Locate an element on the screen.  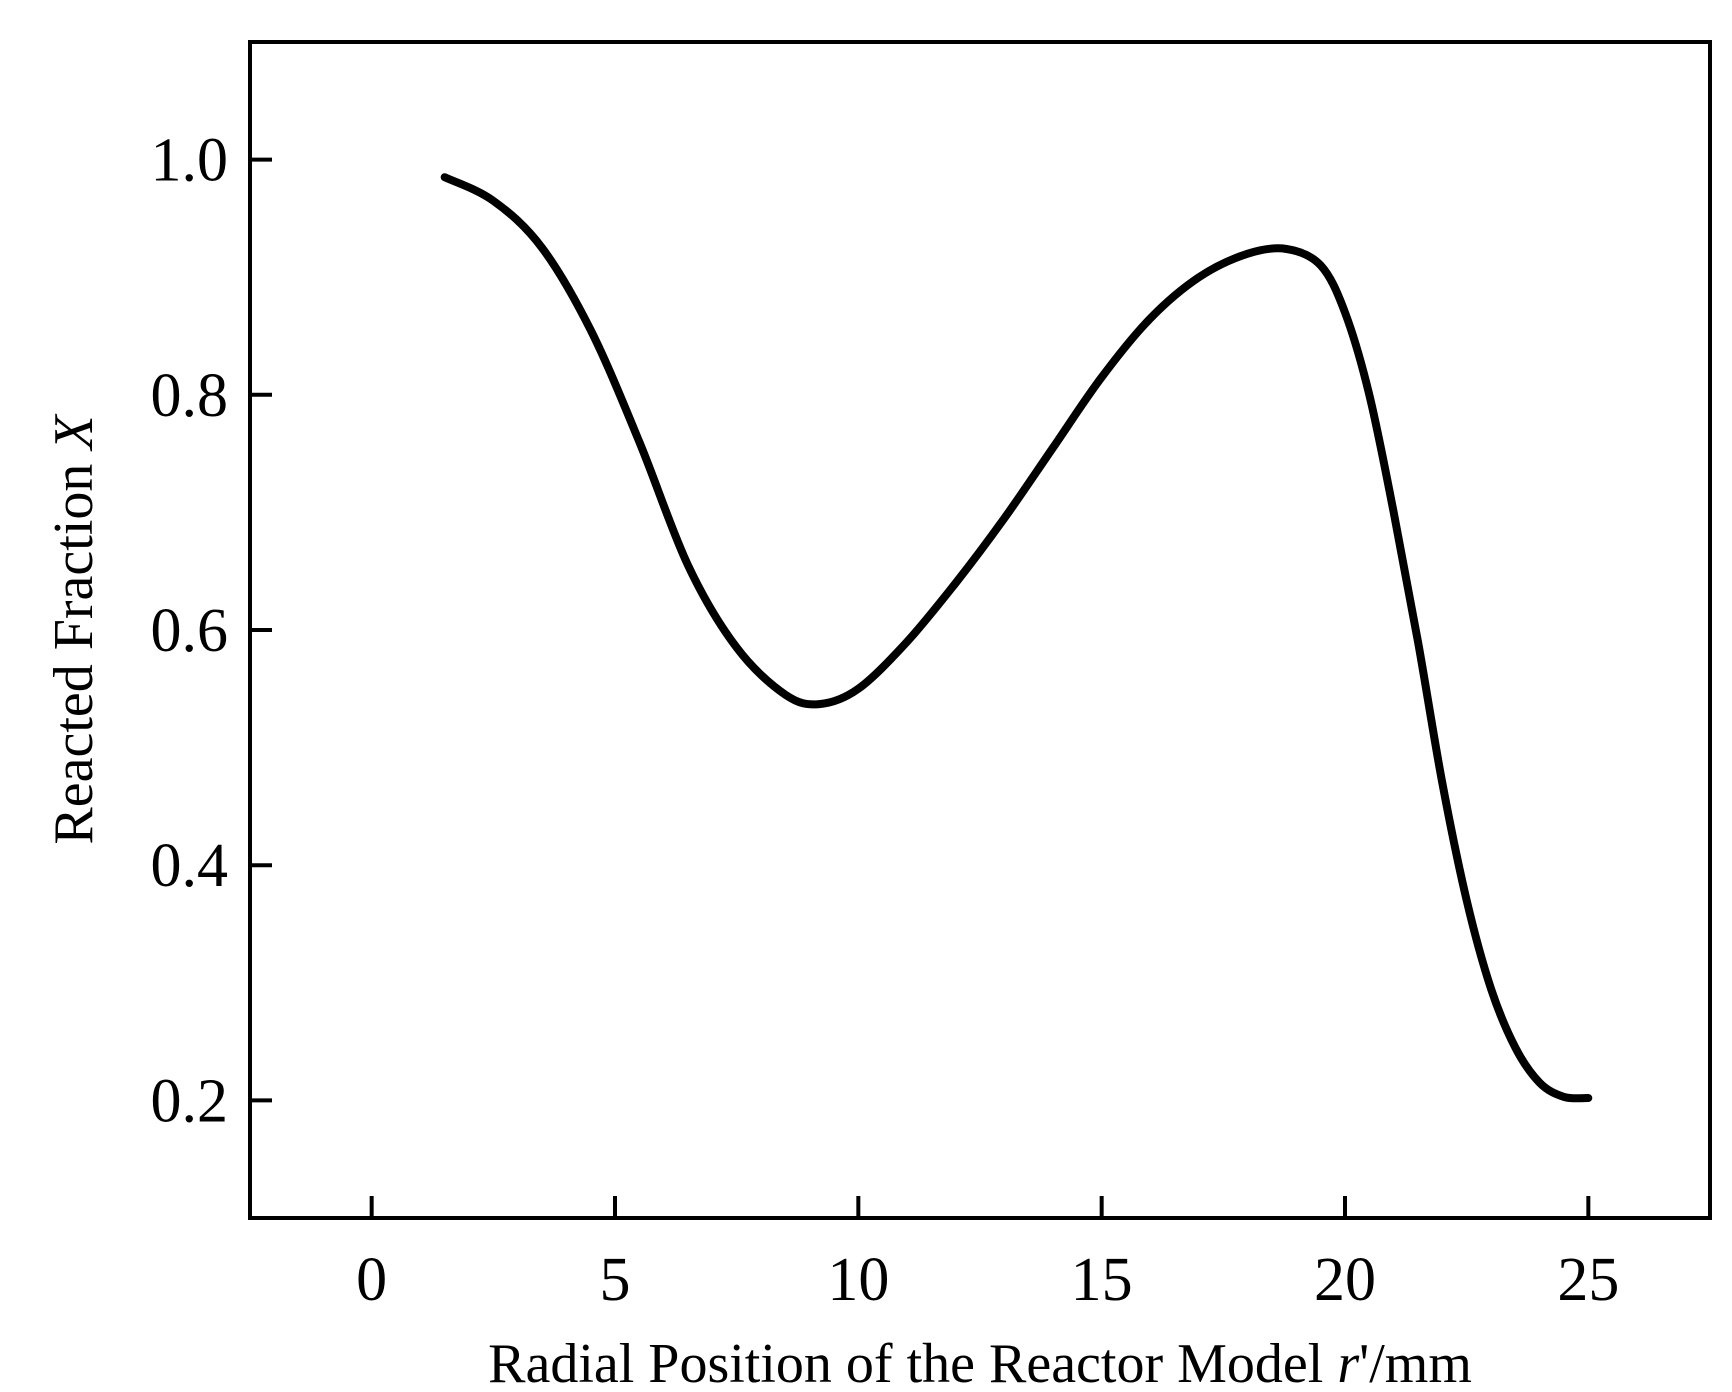
y-tick-label: 0.2 is located at coordinates (190, 1101).